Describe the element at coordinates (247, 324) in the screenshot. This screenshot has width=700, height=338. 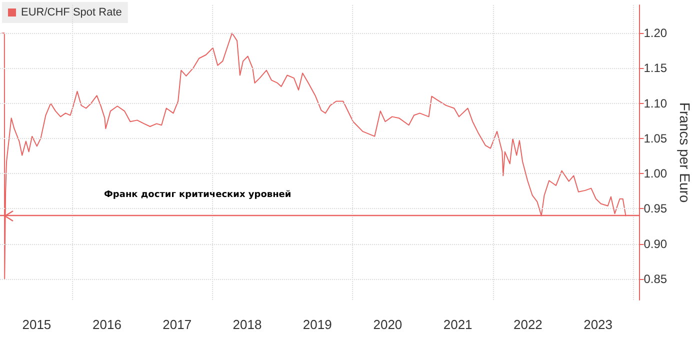
I see `x-tick-label: 2018` at that location.